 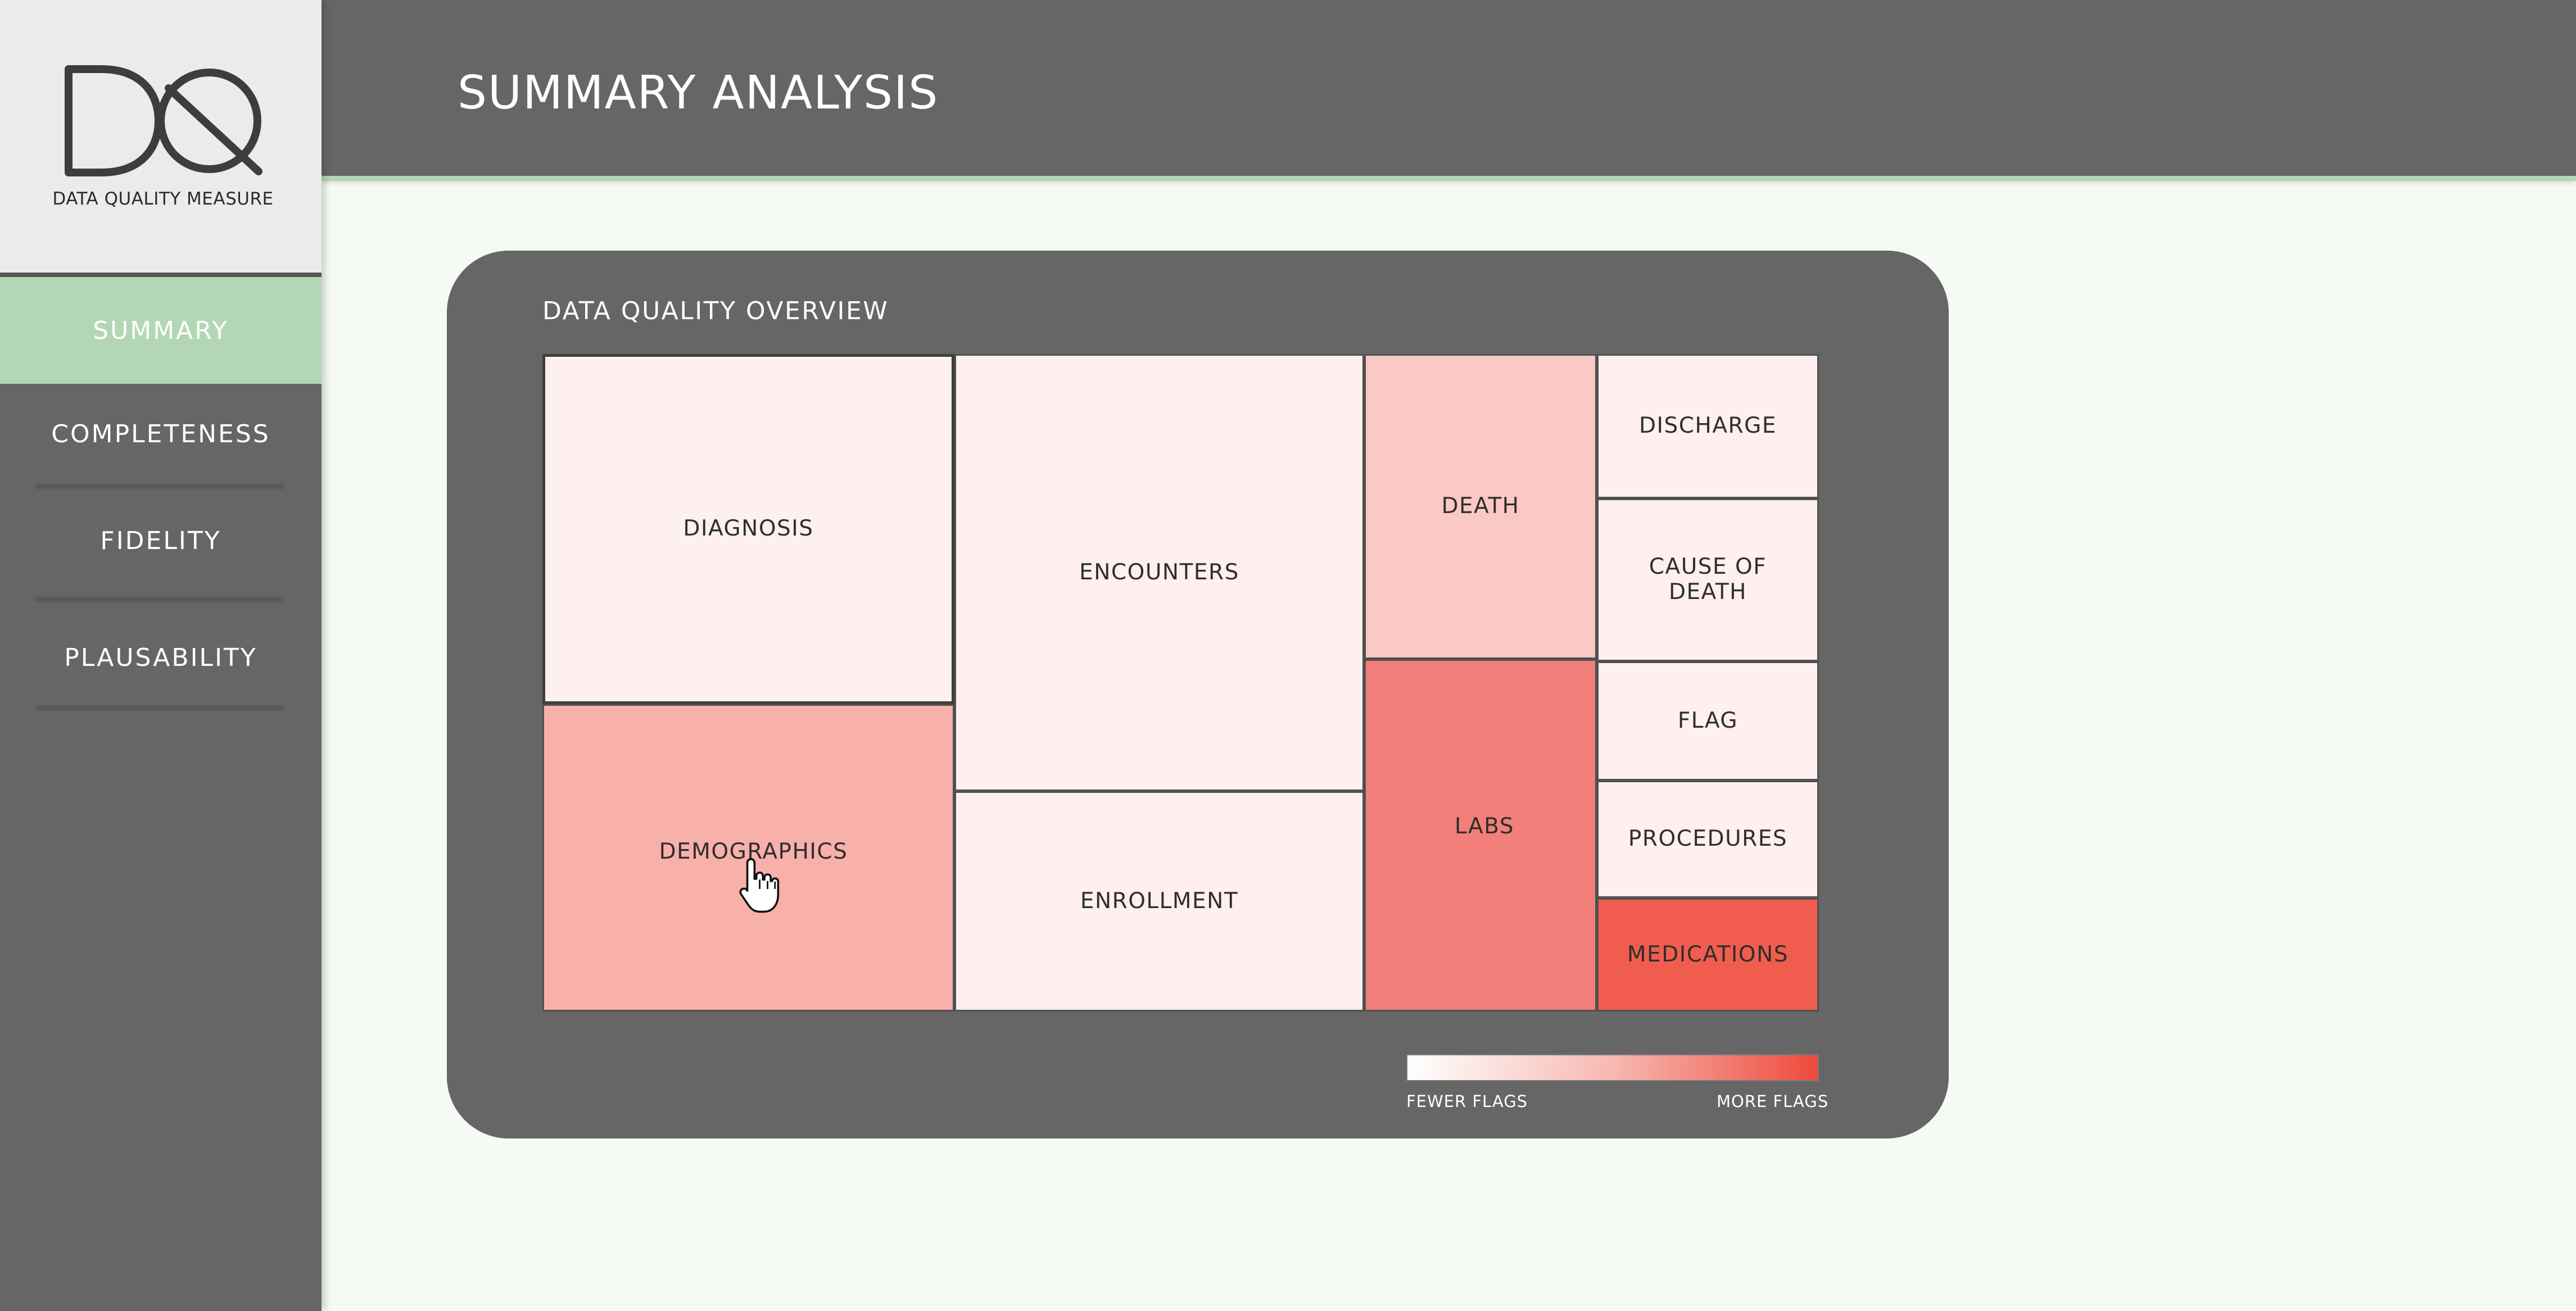 What do you see at coordinates (699, 93) in the screenshot?
I see `page-title: SUMMARY ANALYSIS` at bounding box center [699, 93].